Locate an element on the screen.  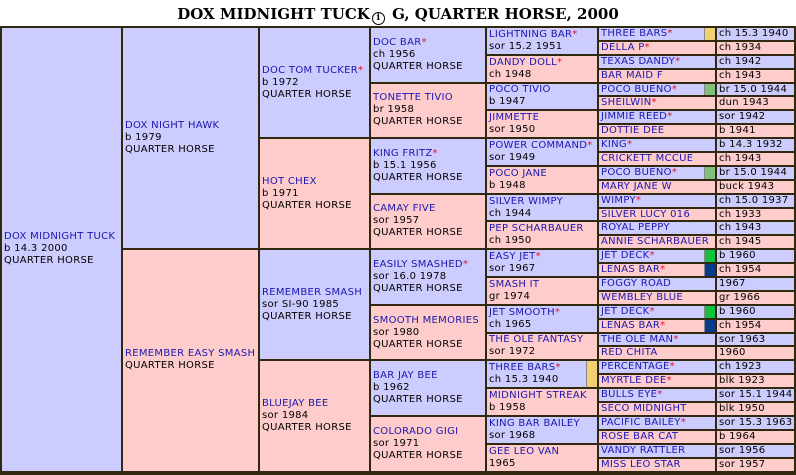
horse-name-link: SHEILWIN is located at coordinates (626, 103).